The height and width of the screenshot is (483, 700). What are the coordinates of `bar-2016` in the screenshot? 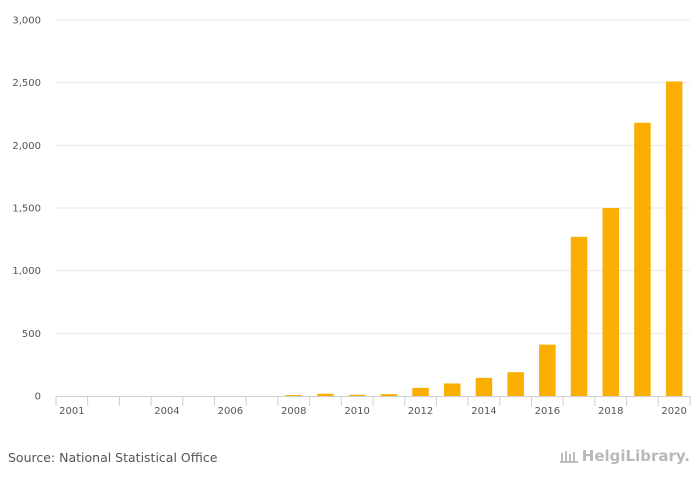 It's located at (547, 370).